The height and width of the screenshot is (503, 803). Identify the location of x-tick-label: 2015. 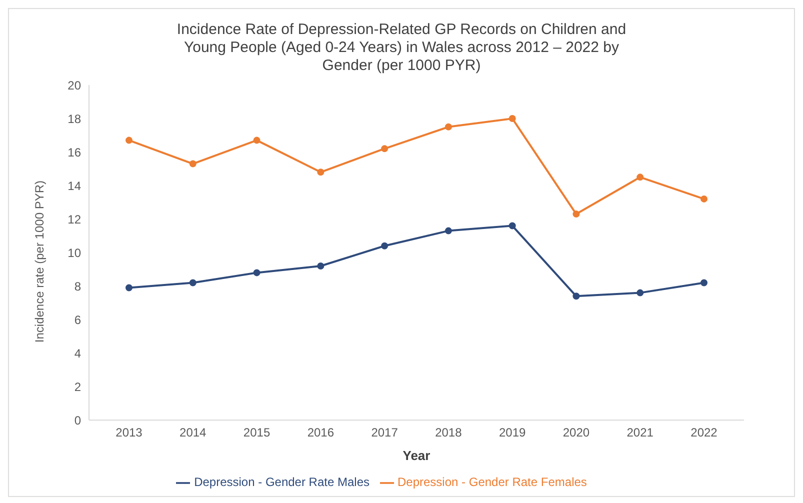
(256, 433).